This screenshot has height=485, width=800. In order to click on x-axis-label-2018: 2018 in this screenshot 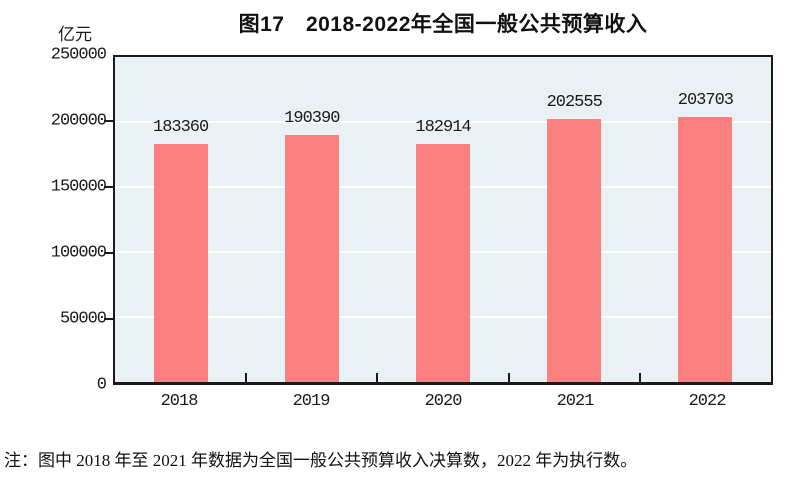, I will do `click(179, 401)`.